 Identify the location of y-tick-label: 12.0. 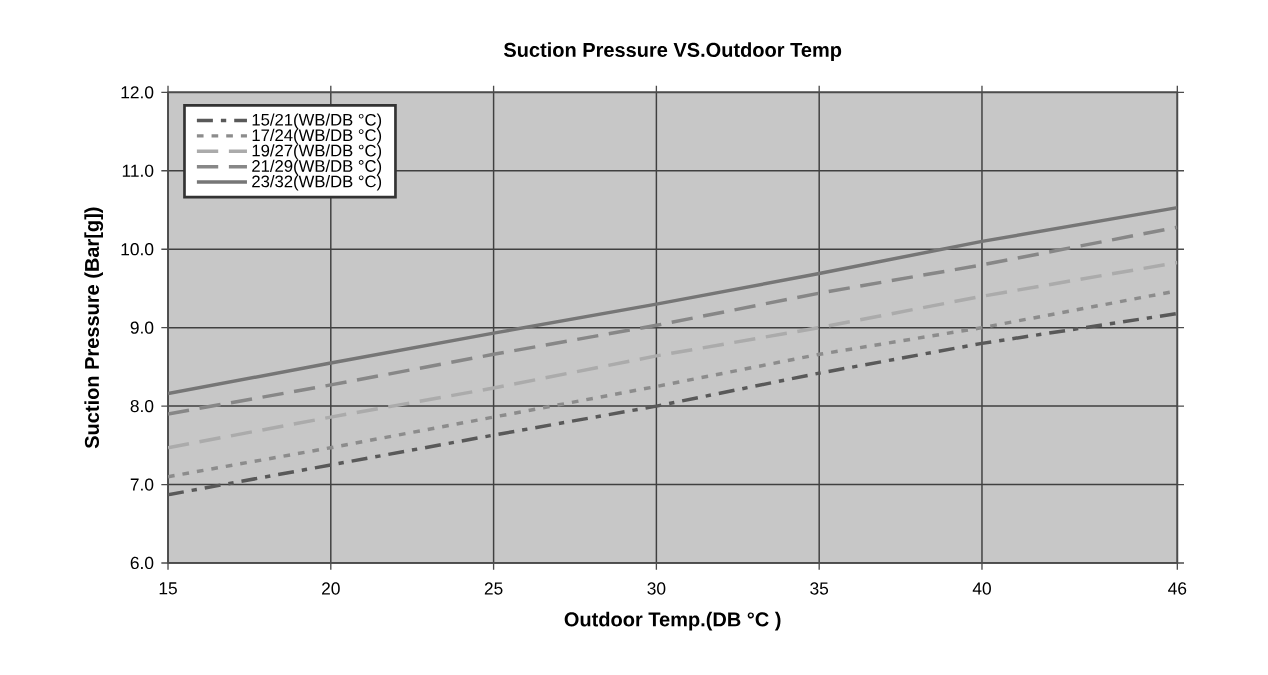
(137, 92).